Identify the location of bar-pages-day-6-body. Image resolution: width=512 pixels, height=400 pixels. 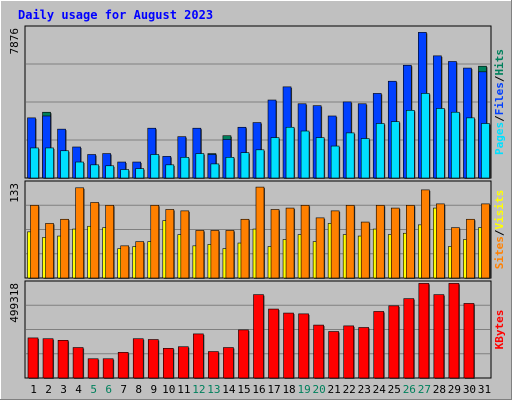
(109, 172).